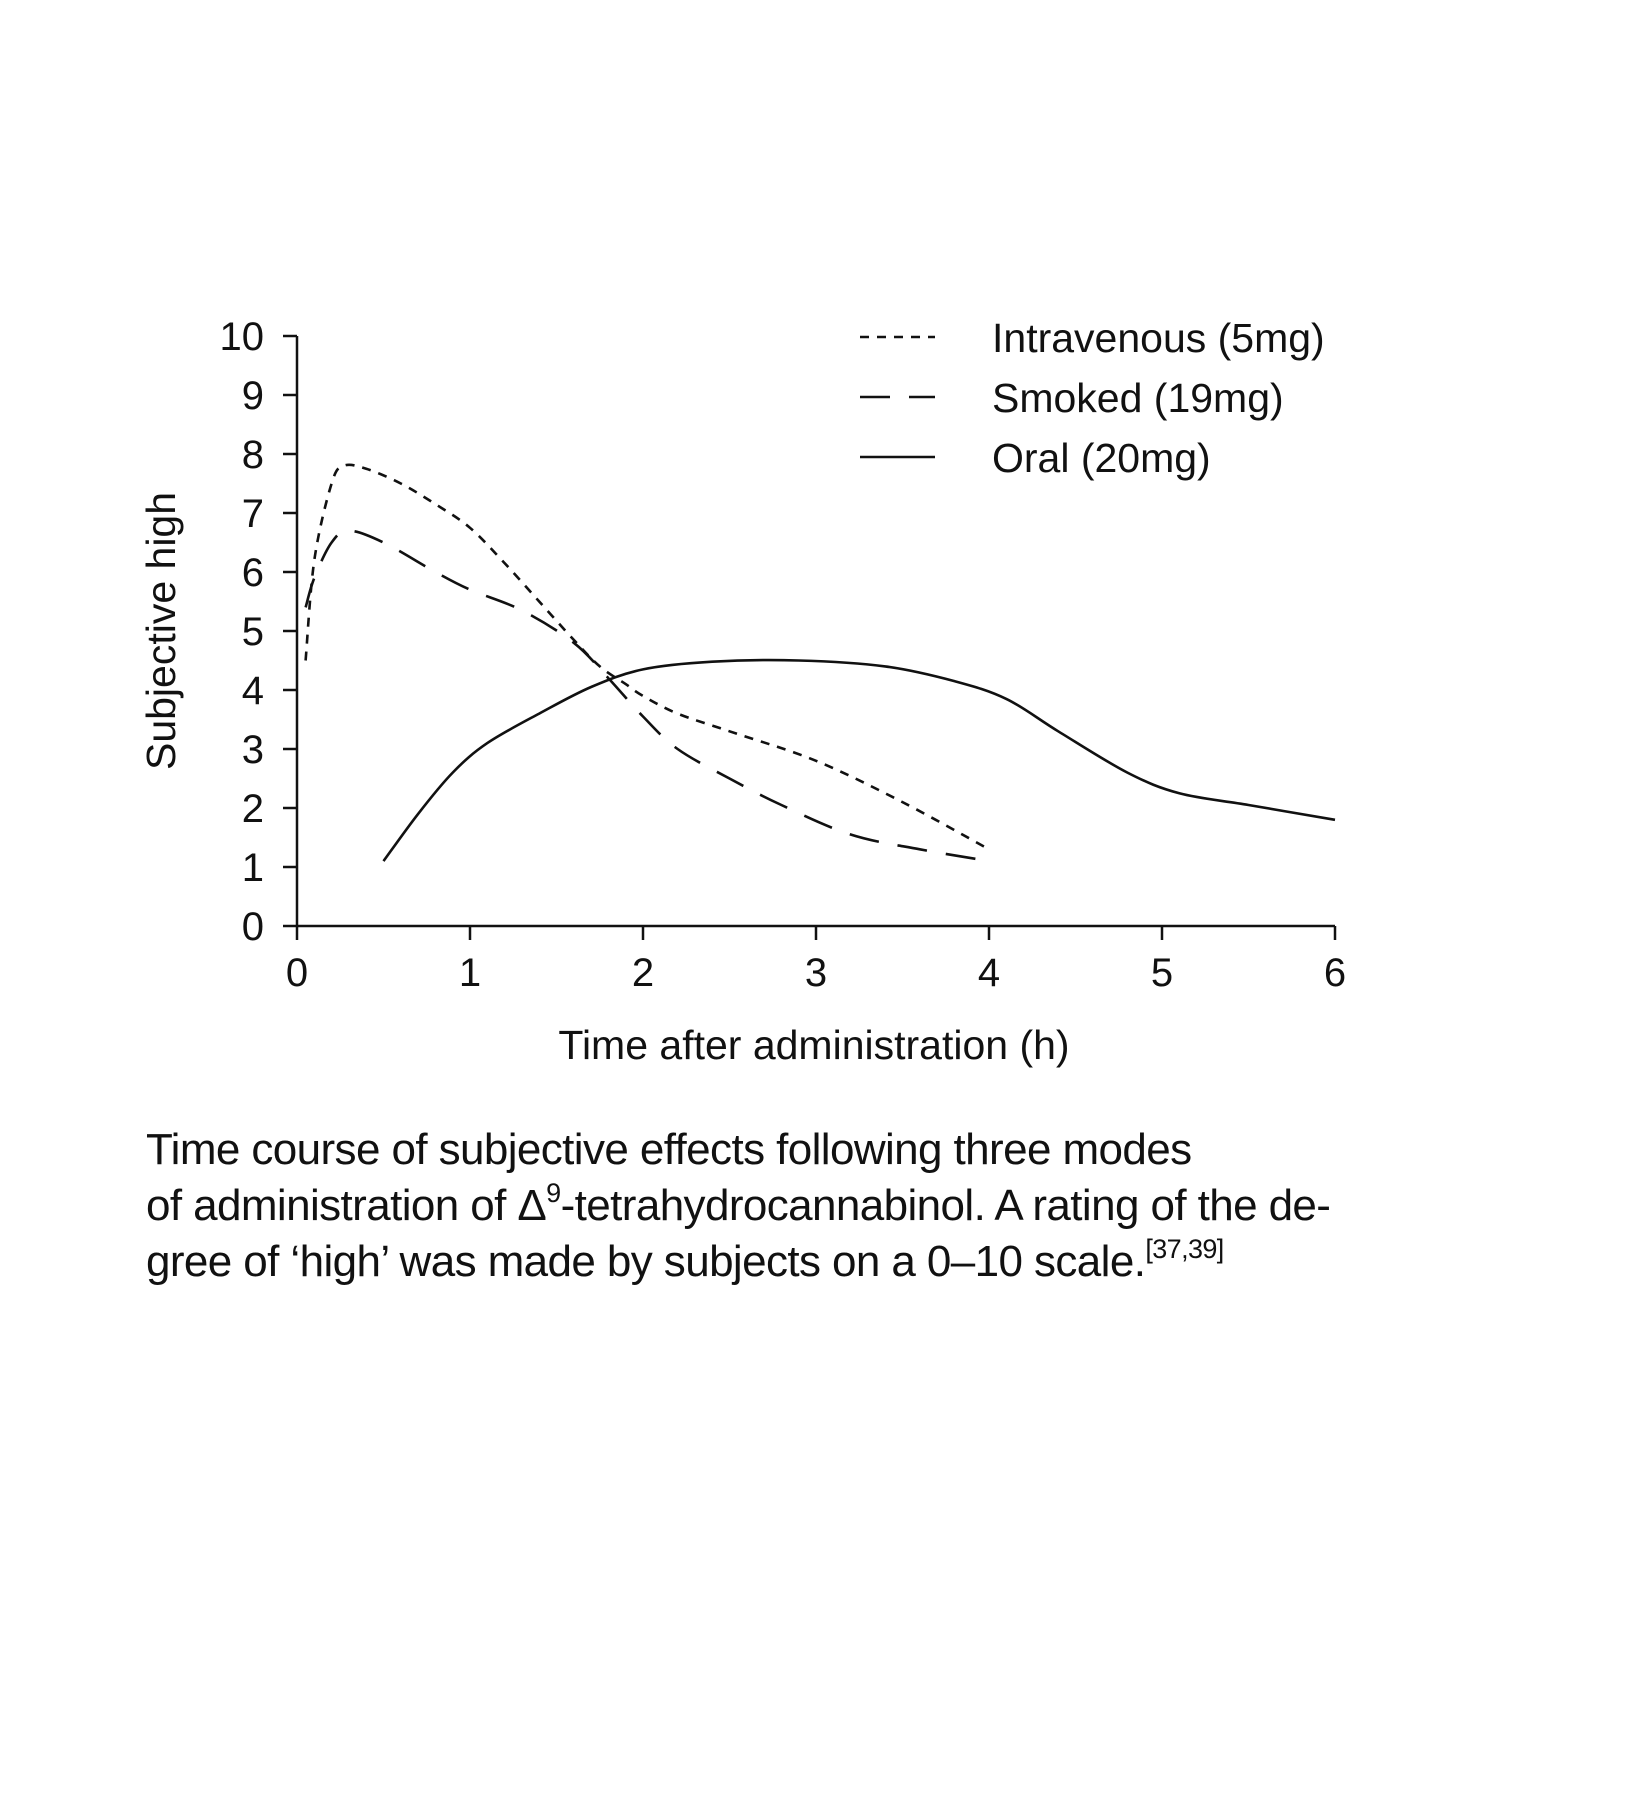 This screenshot has height=1800, width=1650. Describe the element at coordinates (643, 973) in the screenshot. I see `x-tick-label: 2` at that location.